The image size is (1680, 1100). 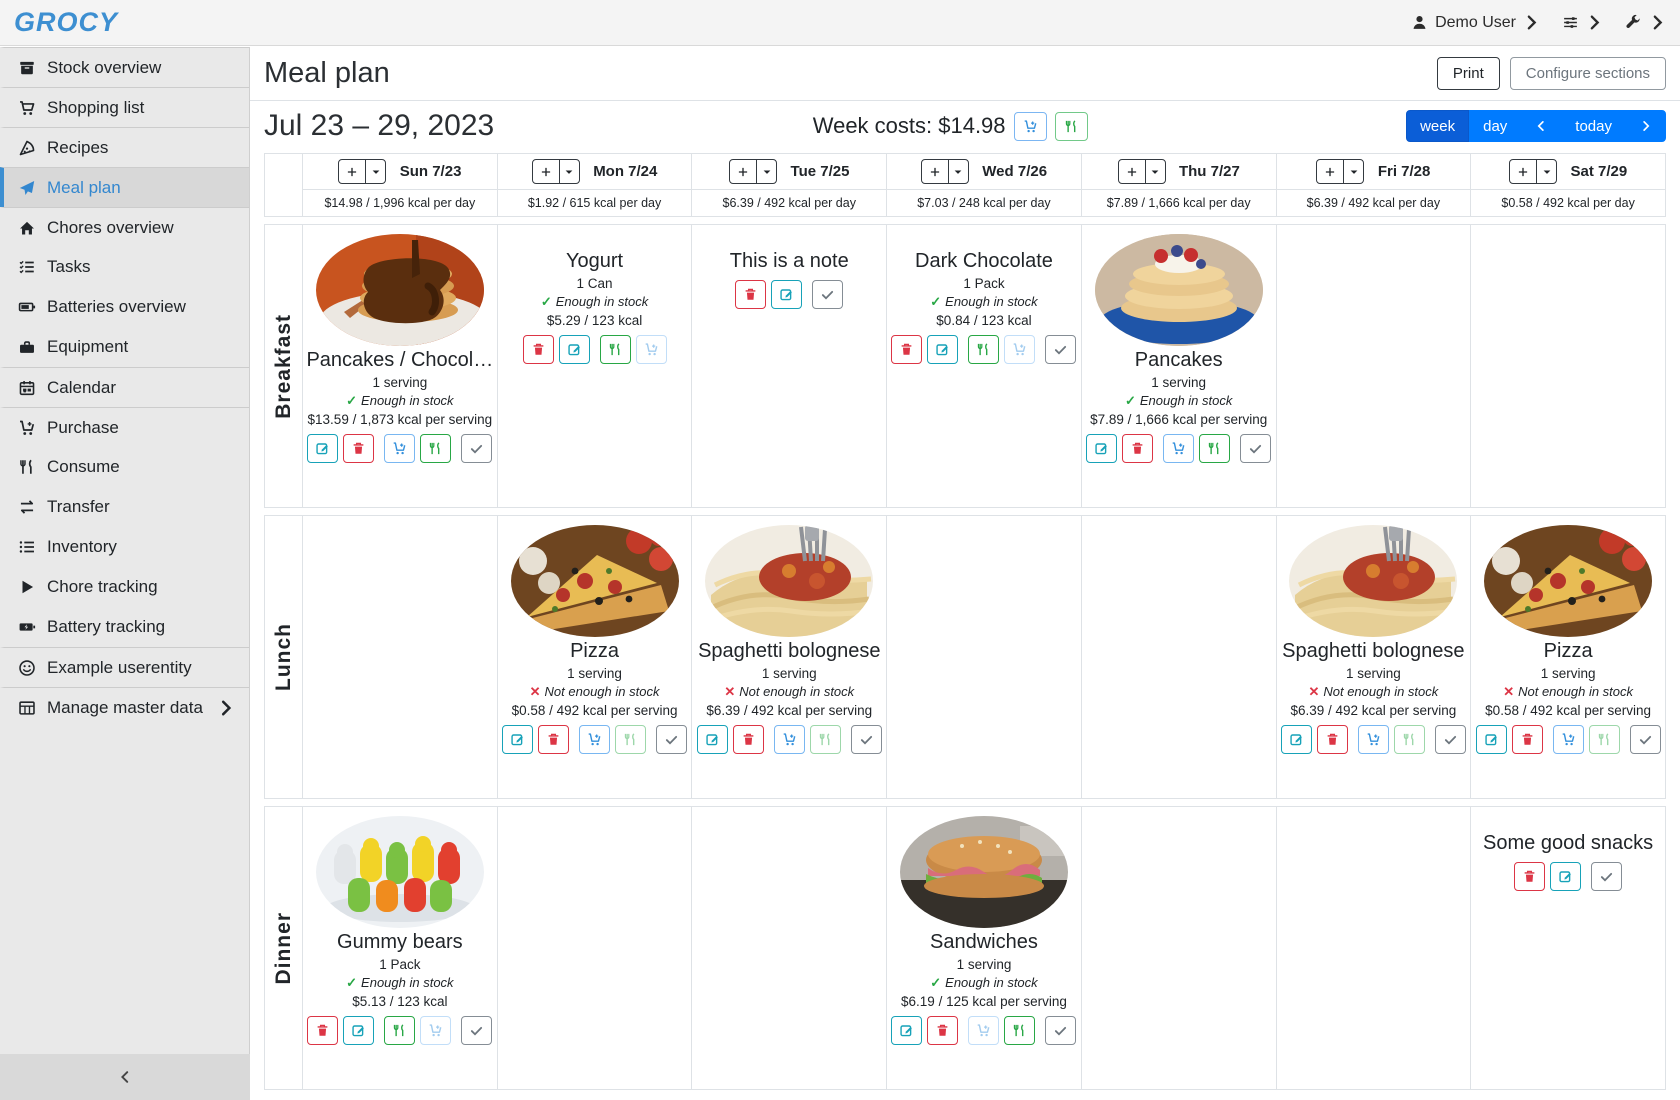 I want to click on sidebar-item-battery-tracking: Battery tracking, so click(x=124, y=627).